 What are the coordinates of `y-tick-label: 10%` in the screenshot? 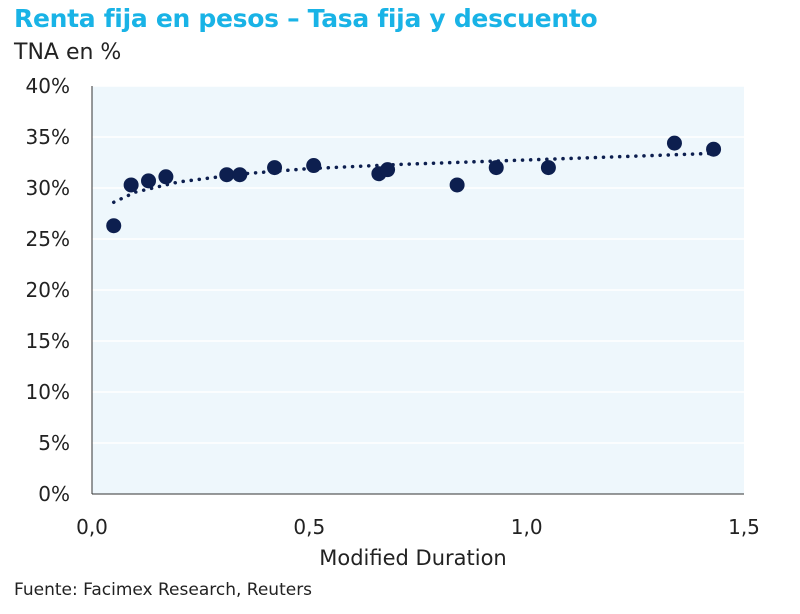 It's located at (48, 392).